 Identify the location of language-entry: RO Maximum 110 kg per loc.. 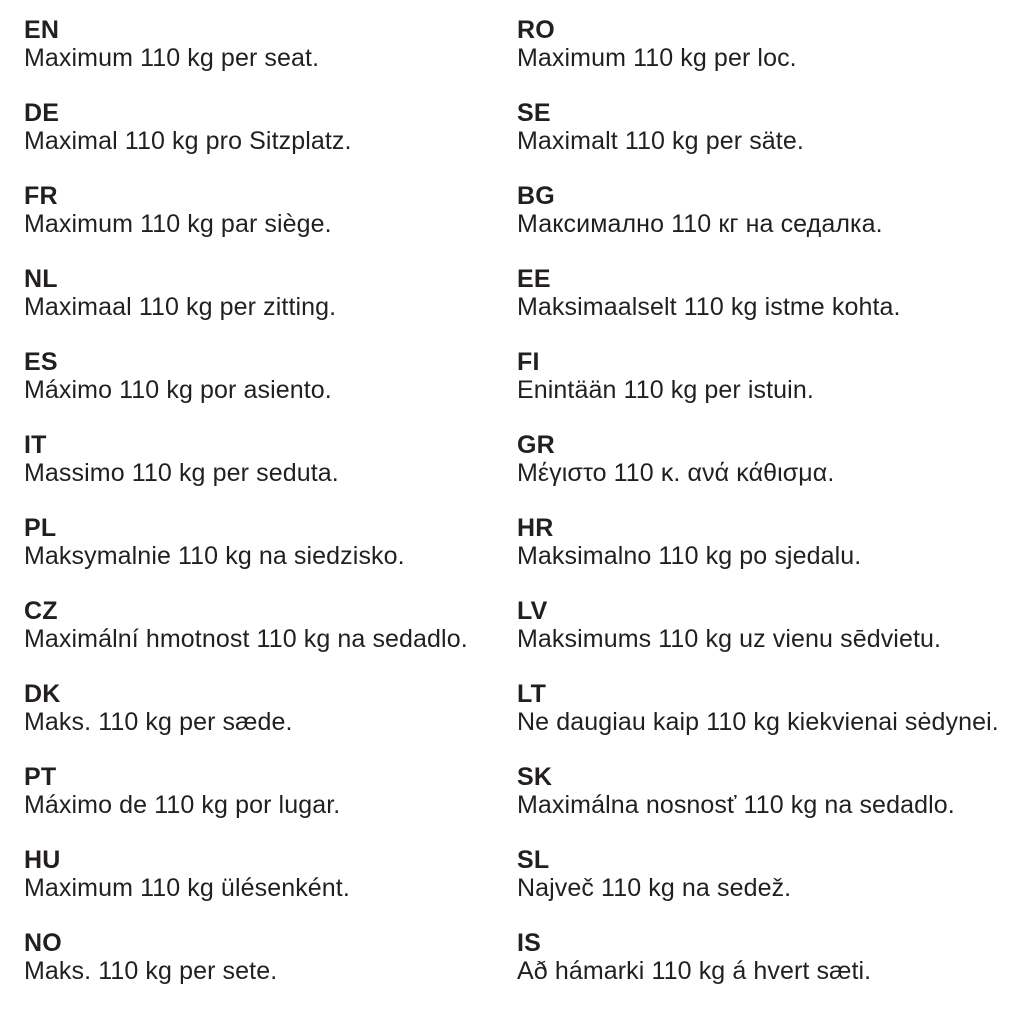
(770, 44).